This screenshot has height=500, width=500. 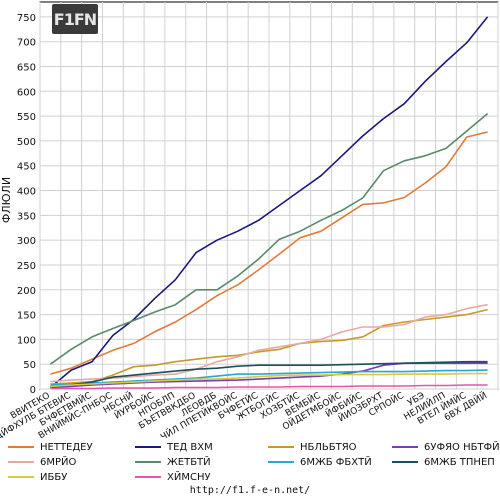 I want to click on y-tick-label: 650, so click(x=26, y=68).